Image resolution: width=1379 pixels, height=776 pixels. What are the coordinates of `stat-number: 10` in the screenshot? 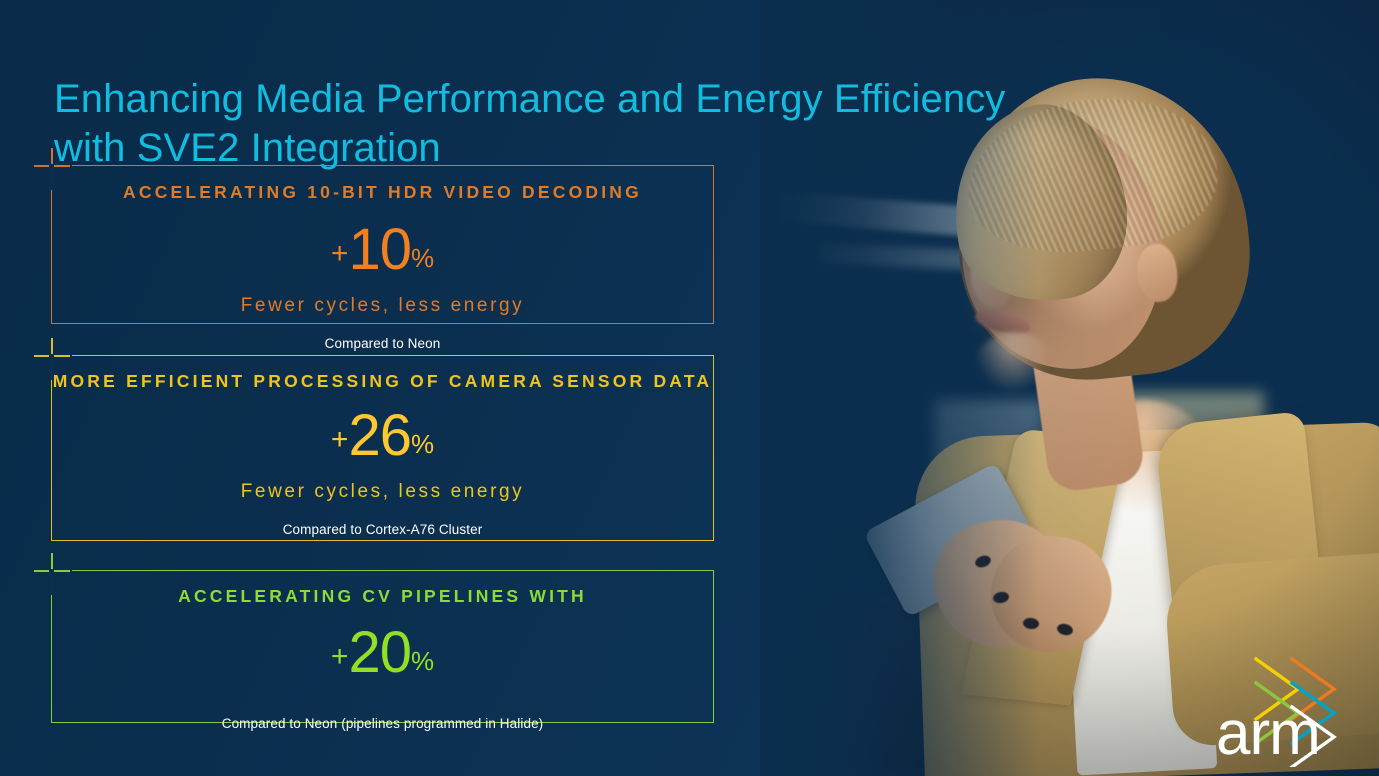 It's located at (380, 250).